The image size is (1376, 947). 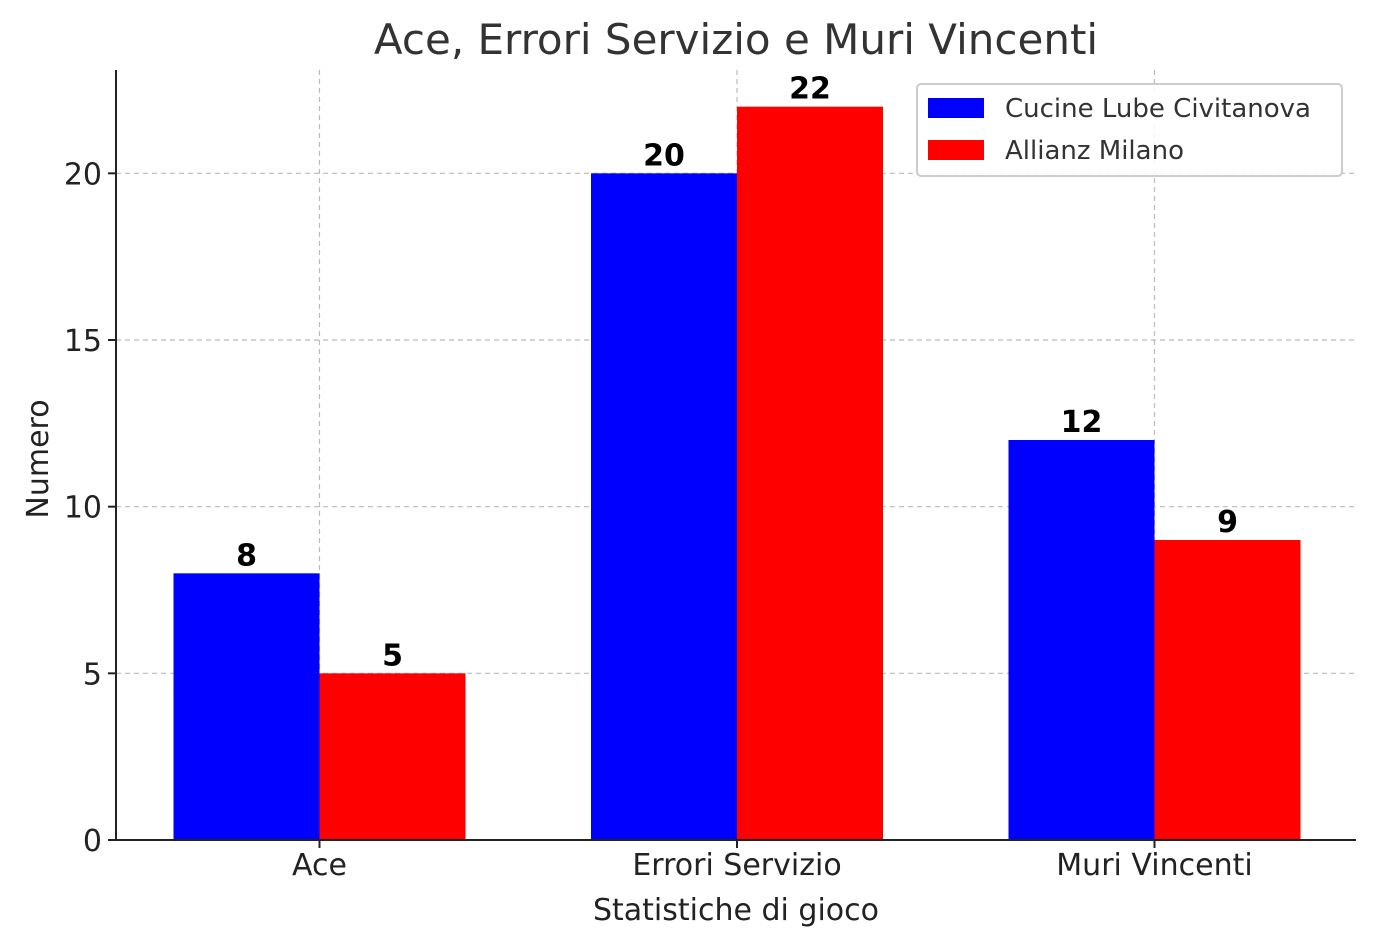 What do you see at coordinates (92, 841) in the screenshot?
I see `y-tick-label-0: 0` at bounding box center [92, 841].